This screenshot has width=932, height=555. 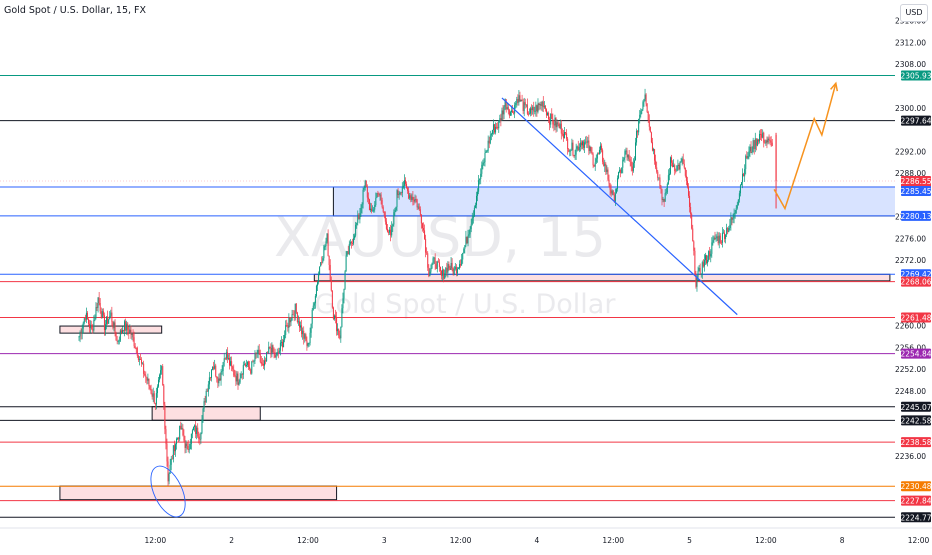 What do you see at coordinates (914, 13) in the screenshot?
I see `currency-button: USD` at bounding box center [914, 13].